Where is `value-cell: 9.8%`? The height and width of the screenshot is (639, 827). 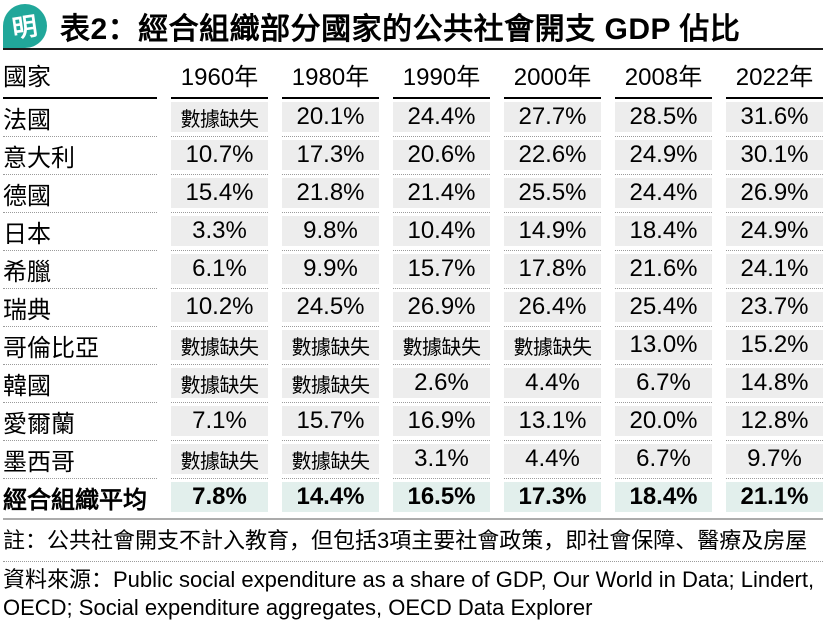
value-cell: 9.8% is located at coordinates (330, 231).